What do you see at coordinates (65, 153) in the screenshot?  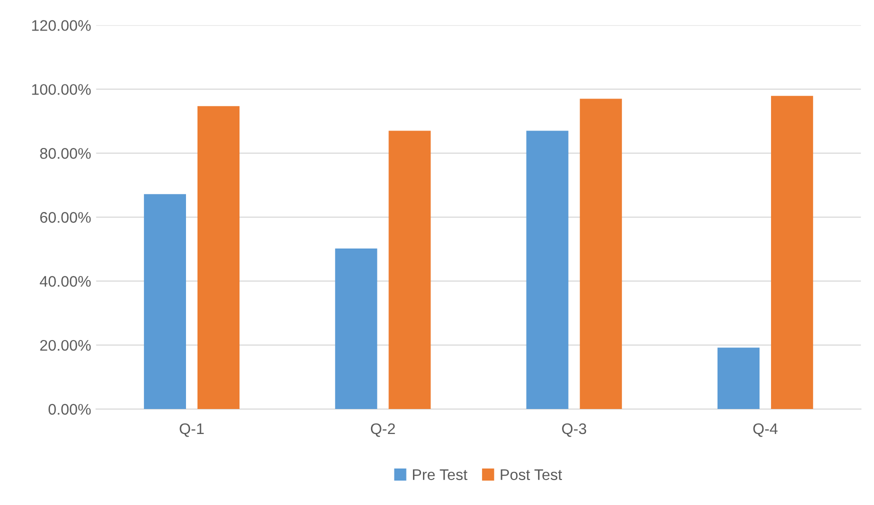 I see `y-tick-label: 80.00%` at bounding box center [65, 153].